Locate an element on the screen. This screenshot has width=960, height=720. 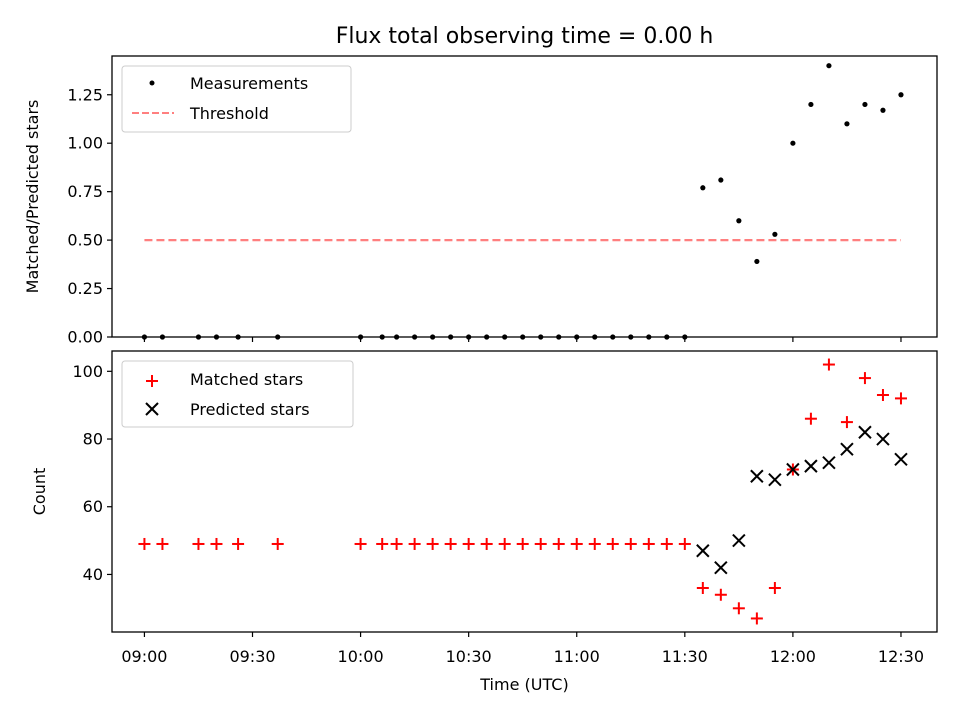
bottom-y-axis-label: Count is located at coordinates (39, 492).